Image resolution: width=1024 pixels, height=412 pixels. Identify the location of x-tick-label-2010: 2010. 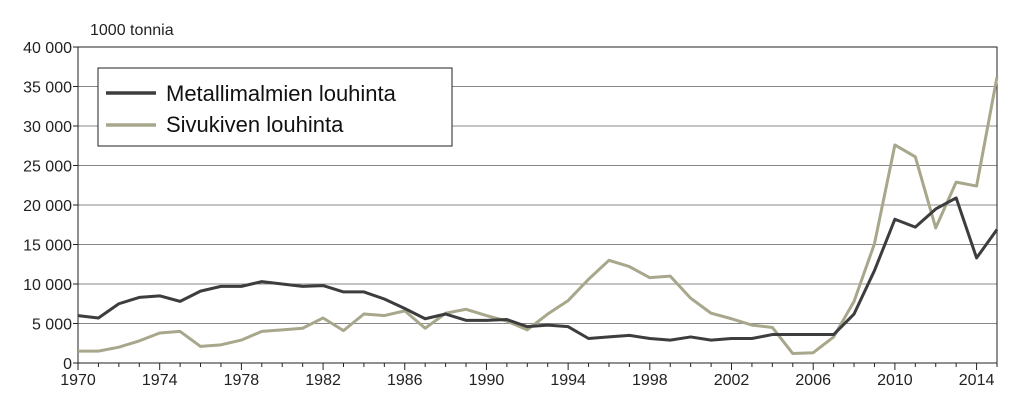
(895, 380).